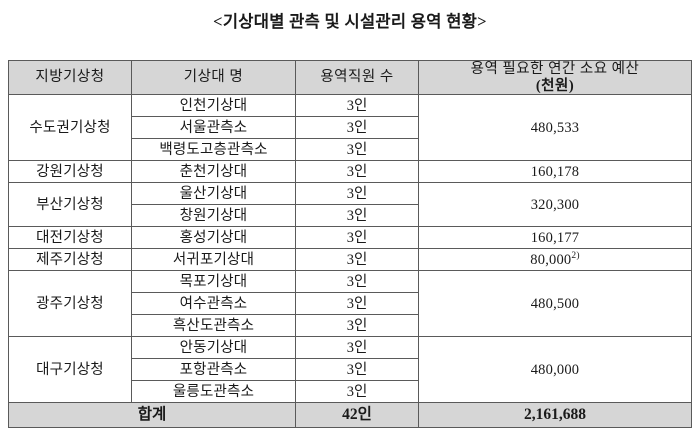 Image resolution: width=700 pixels, height=435 pixels. Describe the element at coordinates (350, 21) in the screenshot. I see `page-title: <기상대별 관측 및 시설관리 용역 현황>` at that location.